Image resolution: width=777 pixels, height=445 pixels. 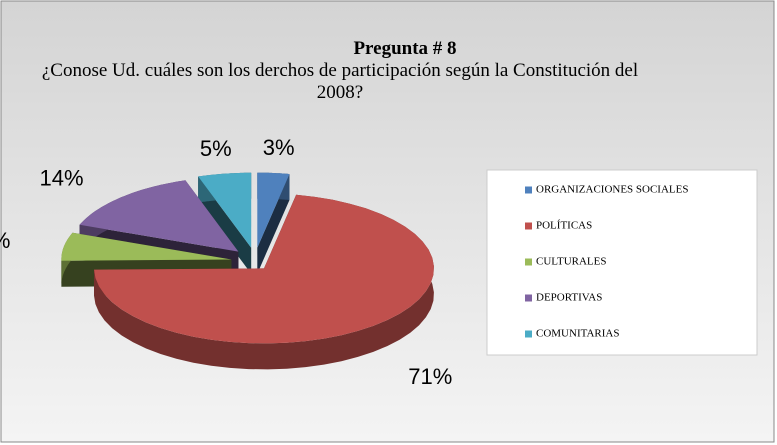 What do you see at coordinates (430, 376) in the screenshot?
I see `data-label: 71%` at bounding box center [430, 376].